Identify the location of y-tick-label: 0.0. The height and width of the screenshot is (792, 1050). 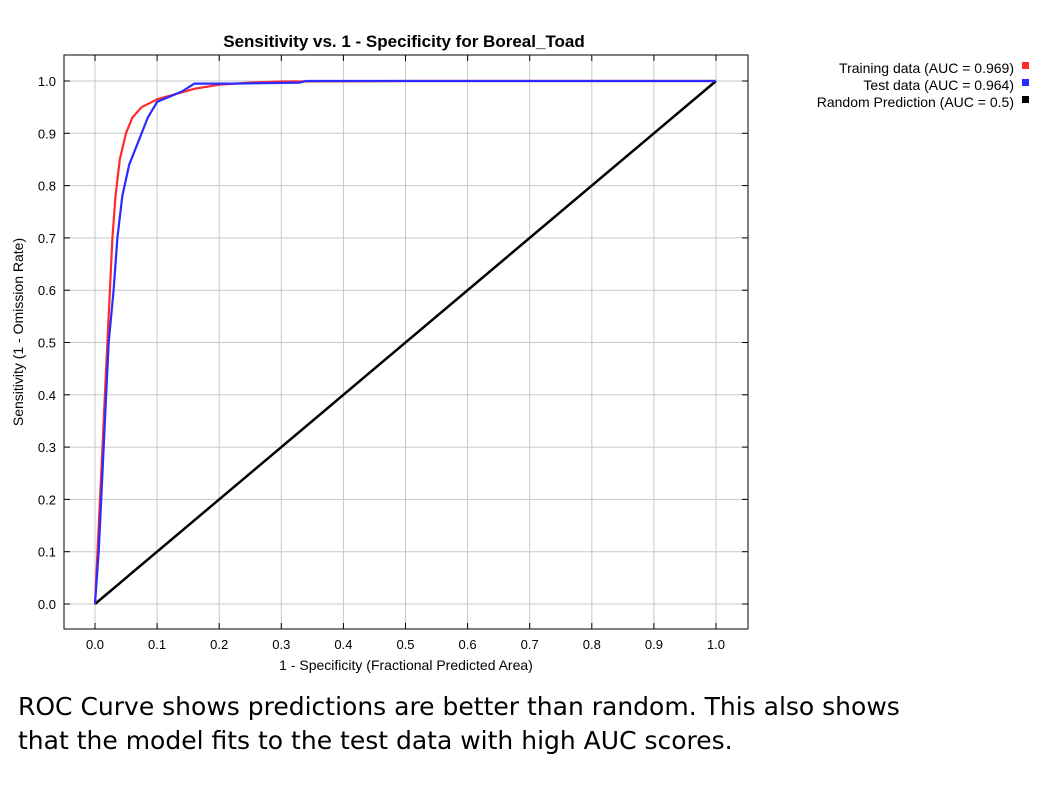
(47, 604).